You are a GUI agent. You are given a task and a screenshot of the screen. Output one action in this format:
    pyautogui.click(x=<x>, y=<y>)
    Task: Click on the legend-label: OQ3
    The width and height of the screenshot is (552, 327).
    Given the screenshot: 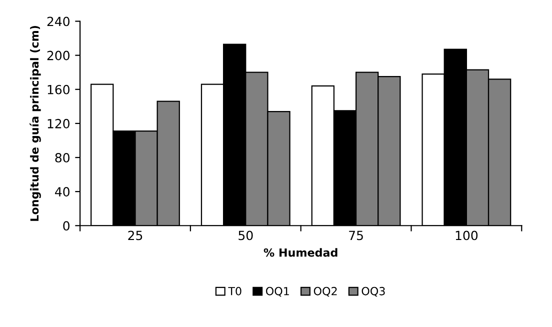 What is the action you would take?
    pyautogui.click(x=373, y=291)
    